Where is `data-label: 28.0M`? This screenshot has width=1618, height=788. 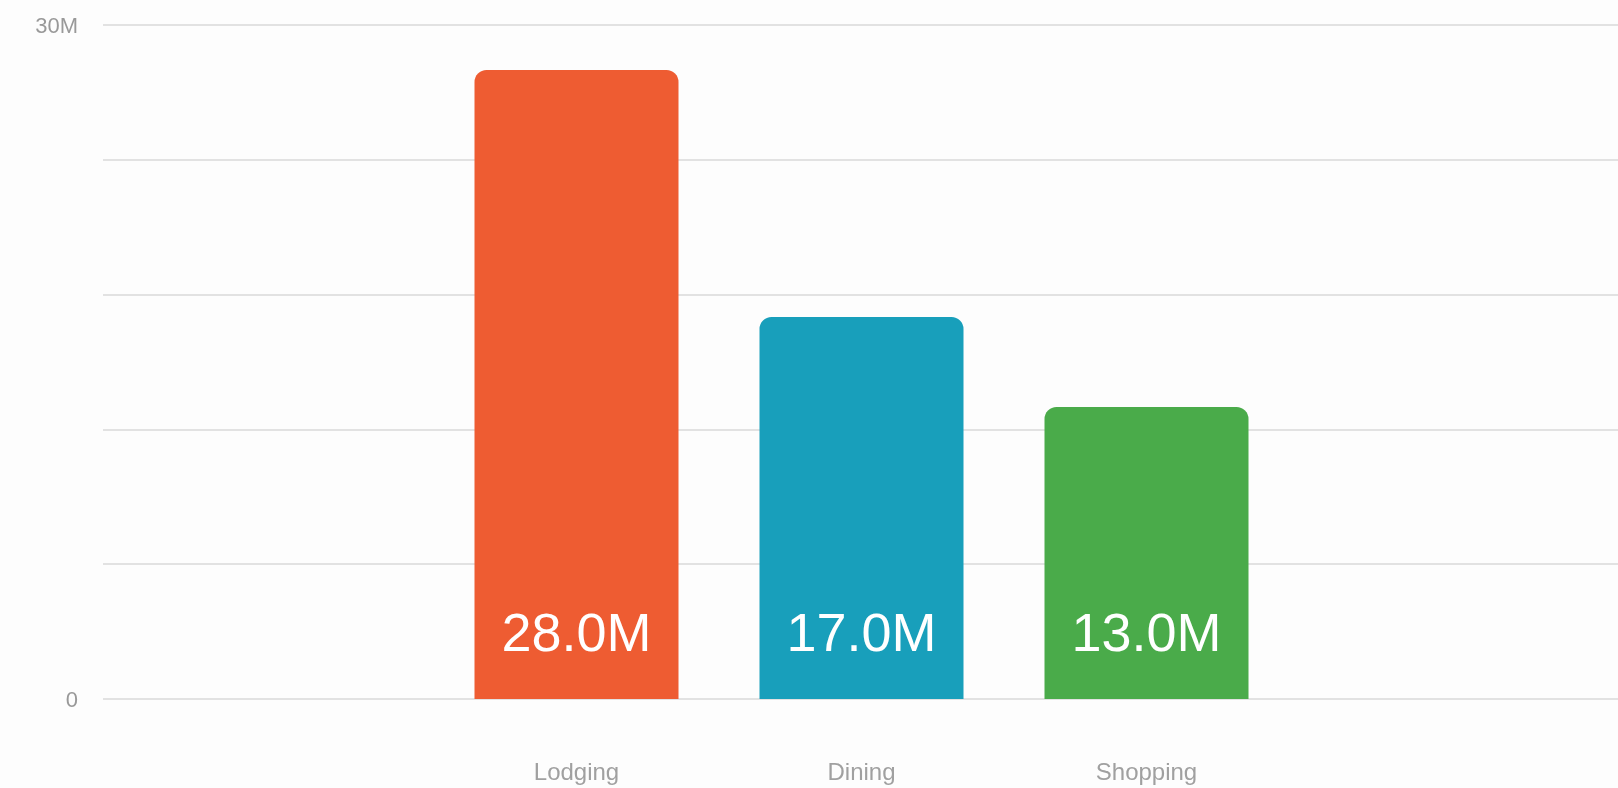
data-label: 28.0M is located at coordinates (576, 632).